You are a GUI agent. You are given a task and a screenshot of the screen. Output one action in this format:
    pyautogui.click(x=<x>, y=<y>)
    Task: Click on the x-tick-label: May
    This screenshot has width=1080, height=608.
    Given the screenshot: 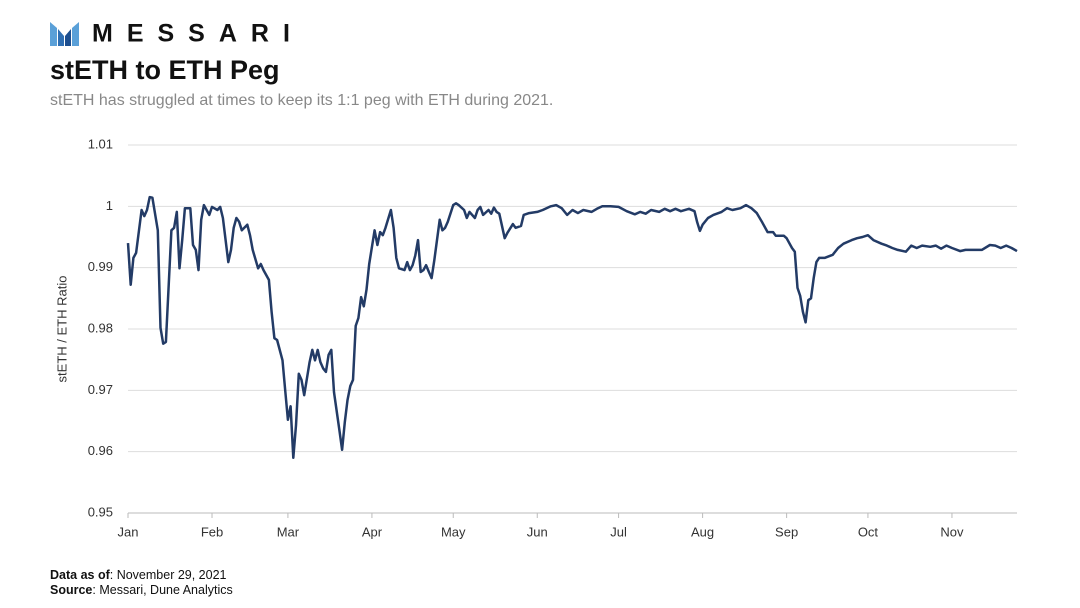 What is the action you would take?
    pyautogui.click(x=453, y=531)
    